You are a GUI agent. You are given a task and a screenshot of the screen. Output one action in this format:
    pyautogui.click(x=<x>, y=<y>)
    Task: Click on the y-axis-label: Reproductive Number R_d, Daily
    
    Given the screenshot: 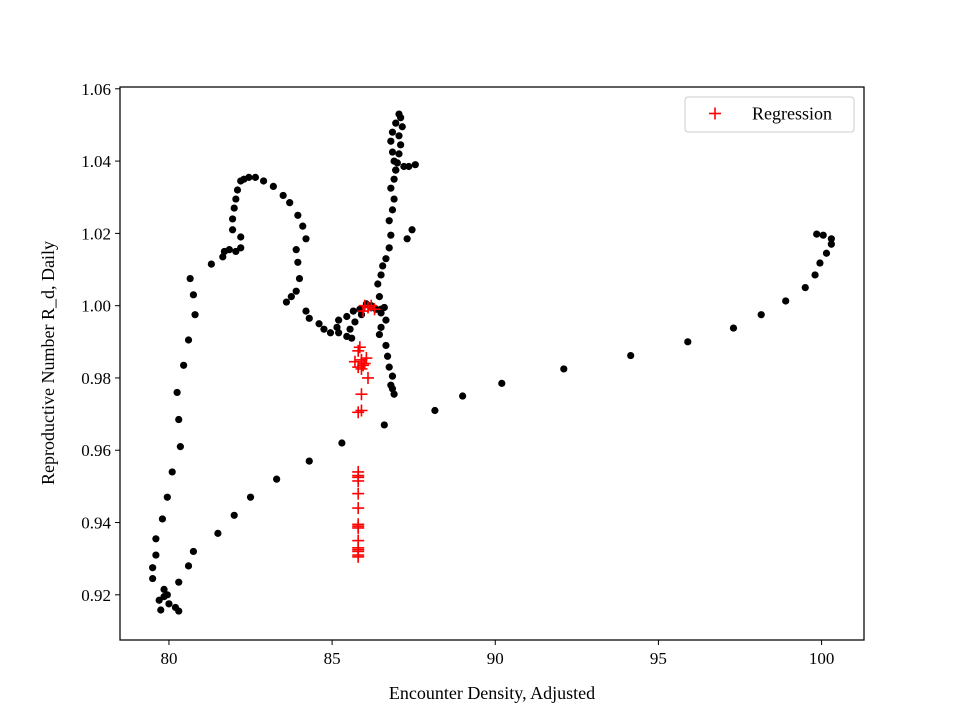 What is the action you would take?
    pyautogui.click(x=48, y=363)
    